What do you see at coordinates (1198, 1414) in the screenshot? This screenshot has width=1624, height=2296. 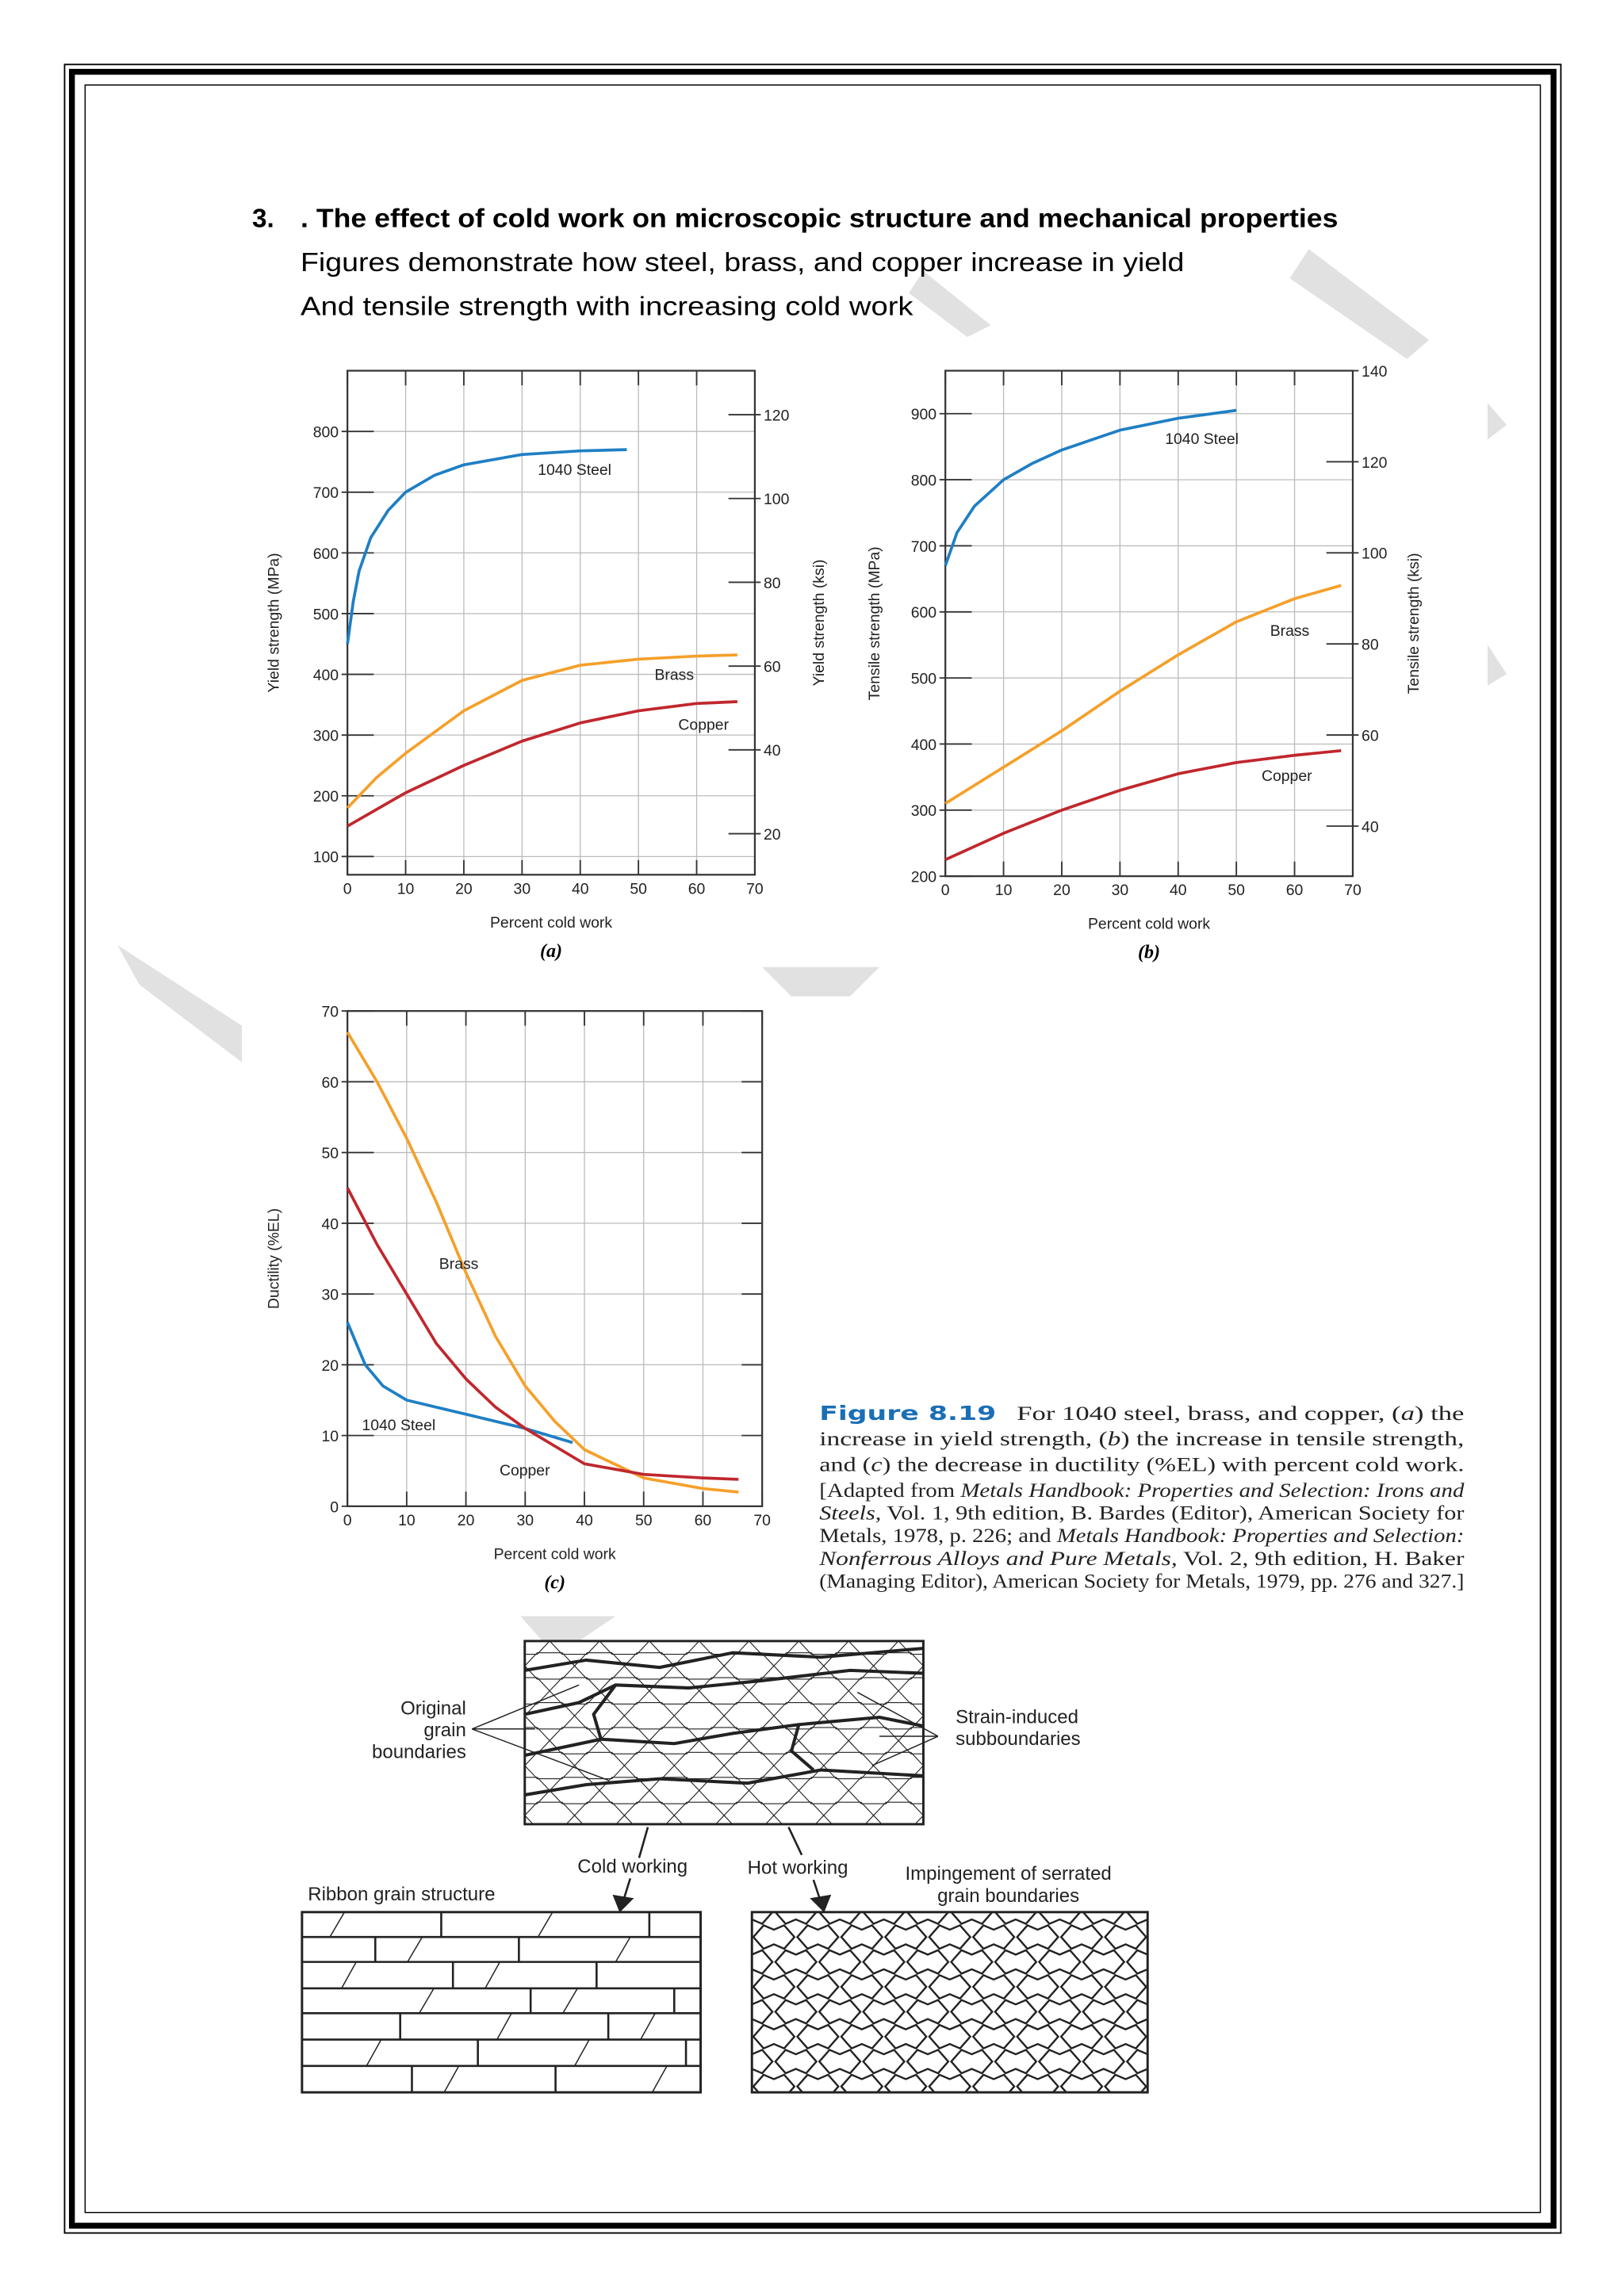 I see `caption-run: For 1040 steel, brass, and copper, (` at bounding box center [1198, 1414].